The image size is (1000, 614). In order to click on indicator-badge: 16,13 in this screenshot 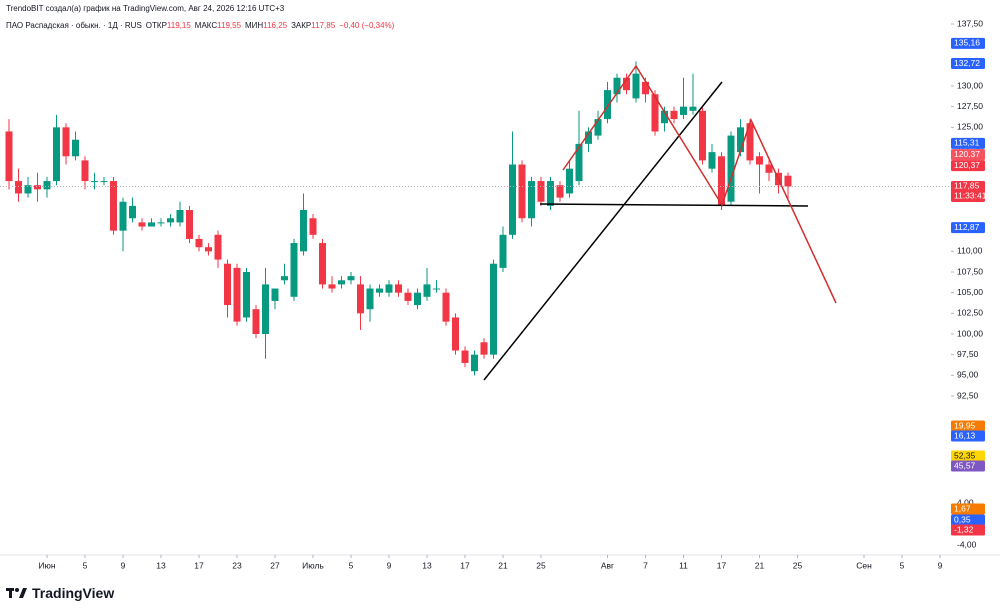, I will do `click(968, 436)`.